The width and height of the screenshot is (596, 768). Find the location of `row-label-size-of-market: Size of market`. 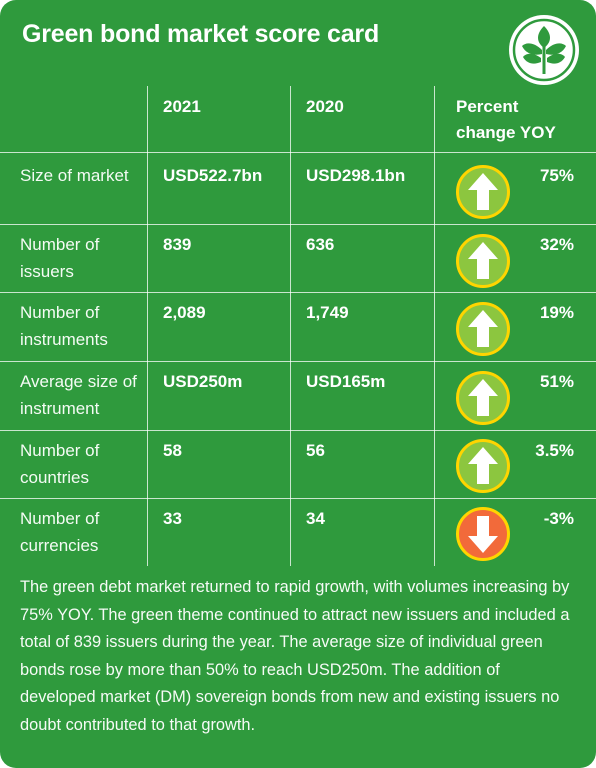

row-label-size-of-market: Size of market is located at coordinates (74, 175).